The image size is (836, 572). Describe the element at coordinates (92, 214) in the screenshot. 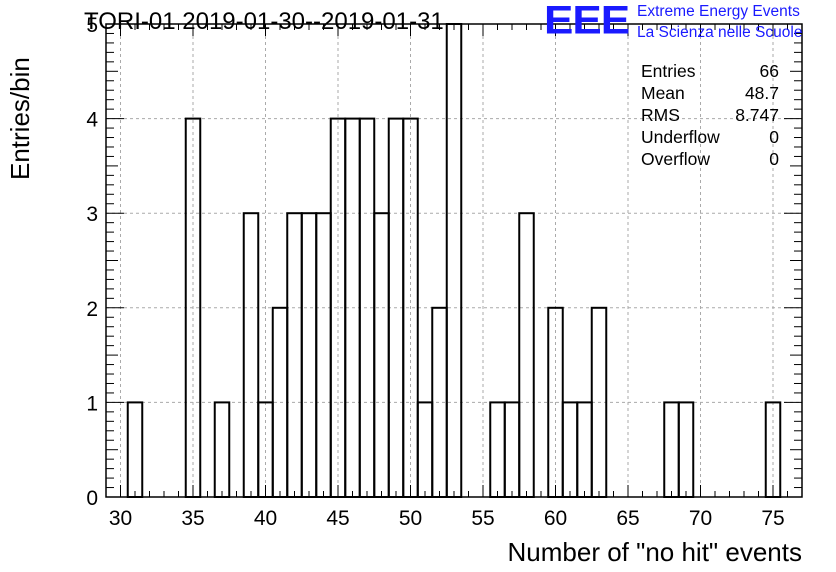

I see `y-tick-label: 3` at that location.